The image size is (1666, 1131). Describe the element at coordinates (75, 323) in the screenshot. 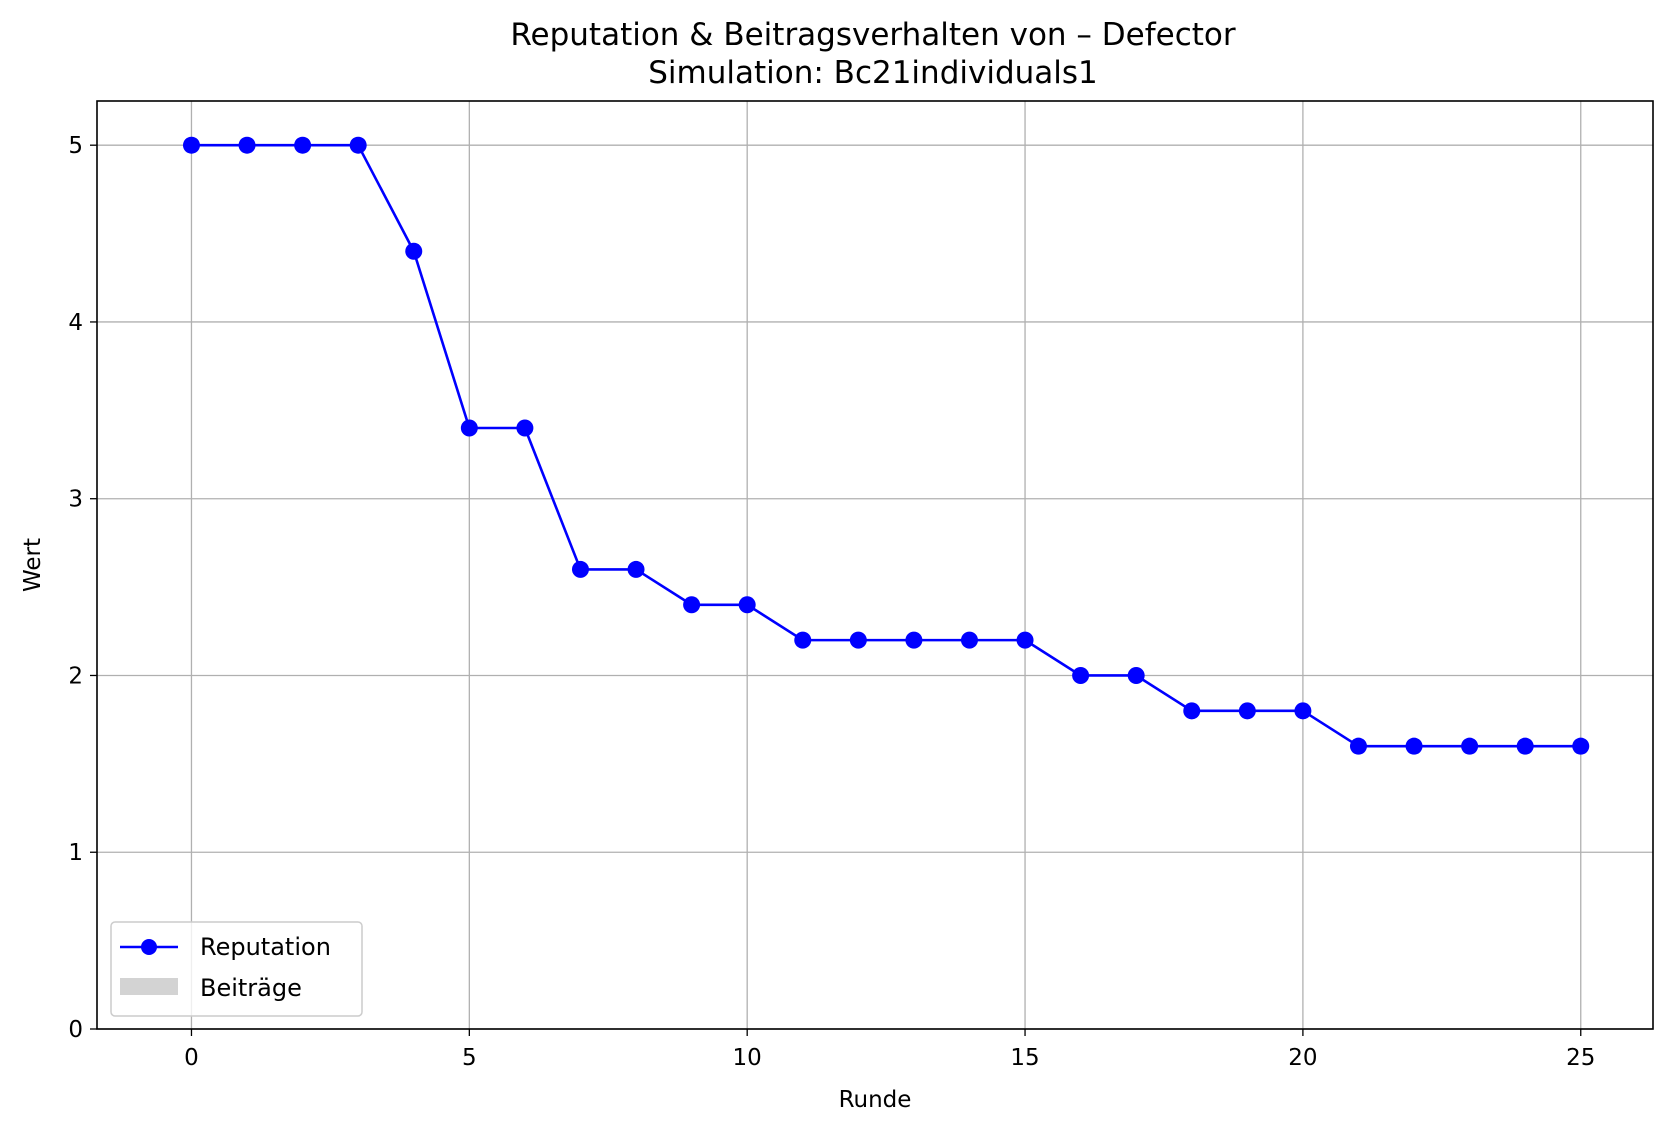

I see `y-tick-label: 4` at that location.